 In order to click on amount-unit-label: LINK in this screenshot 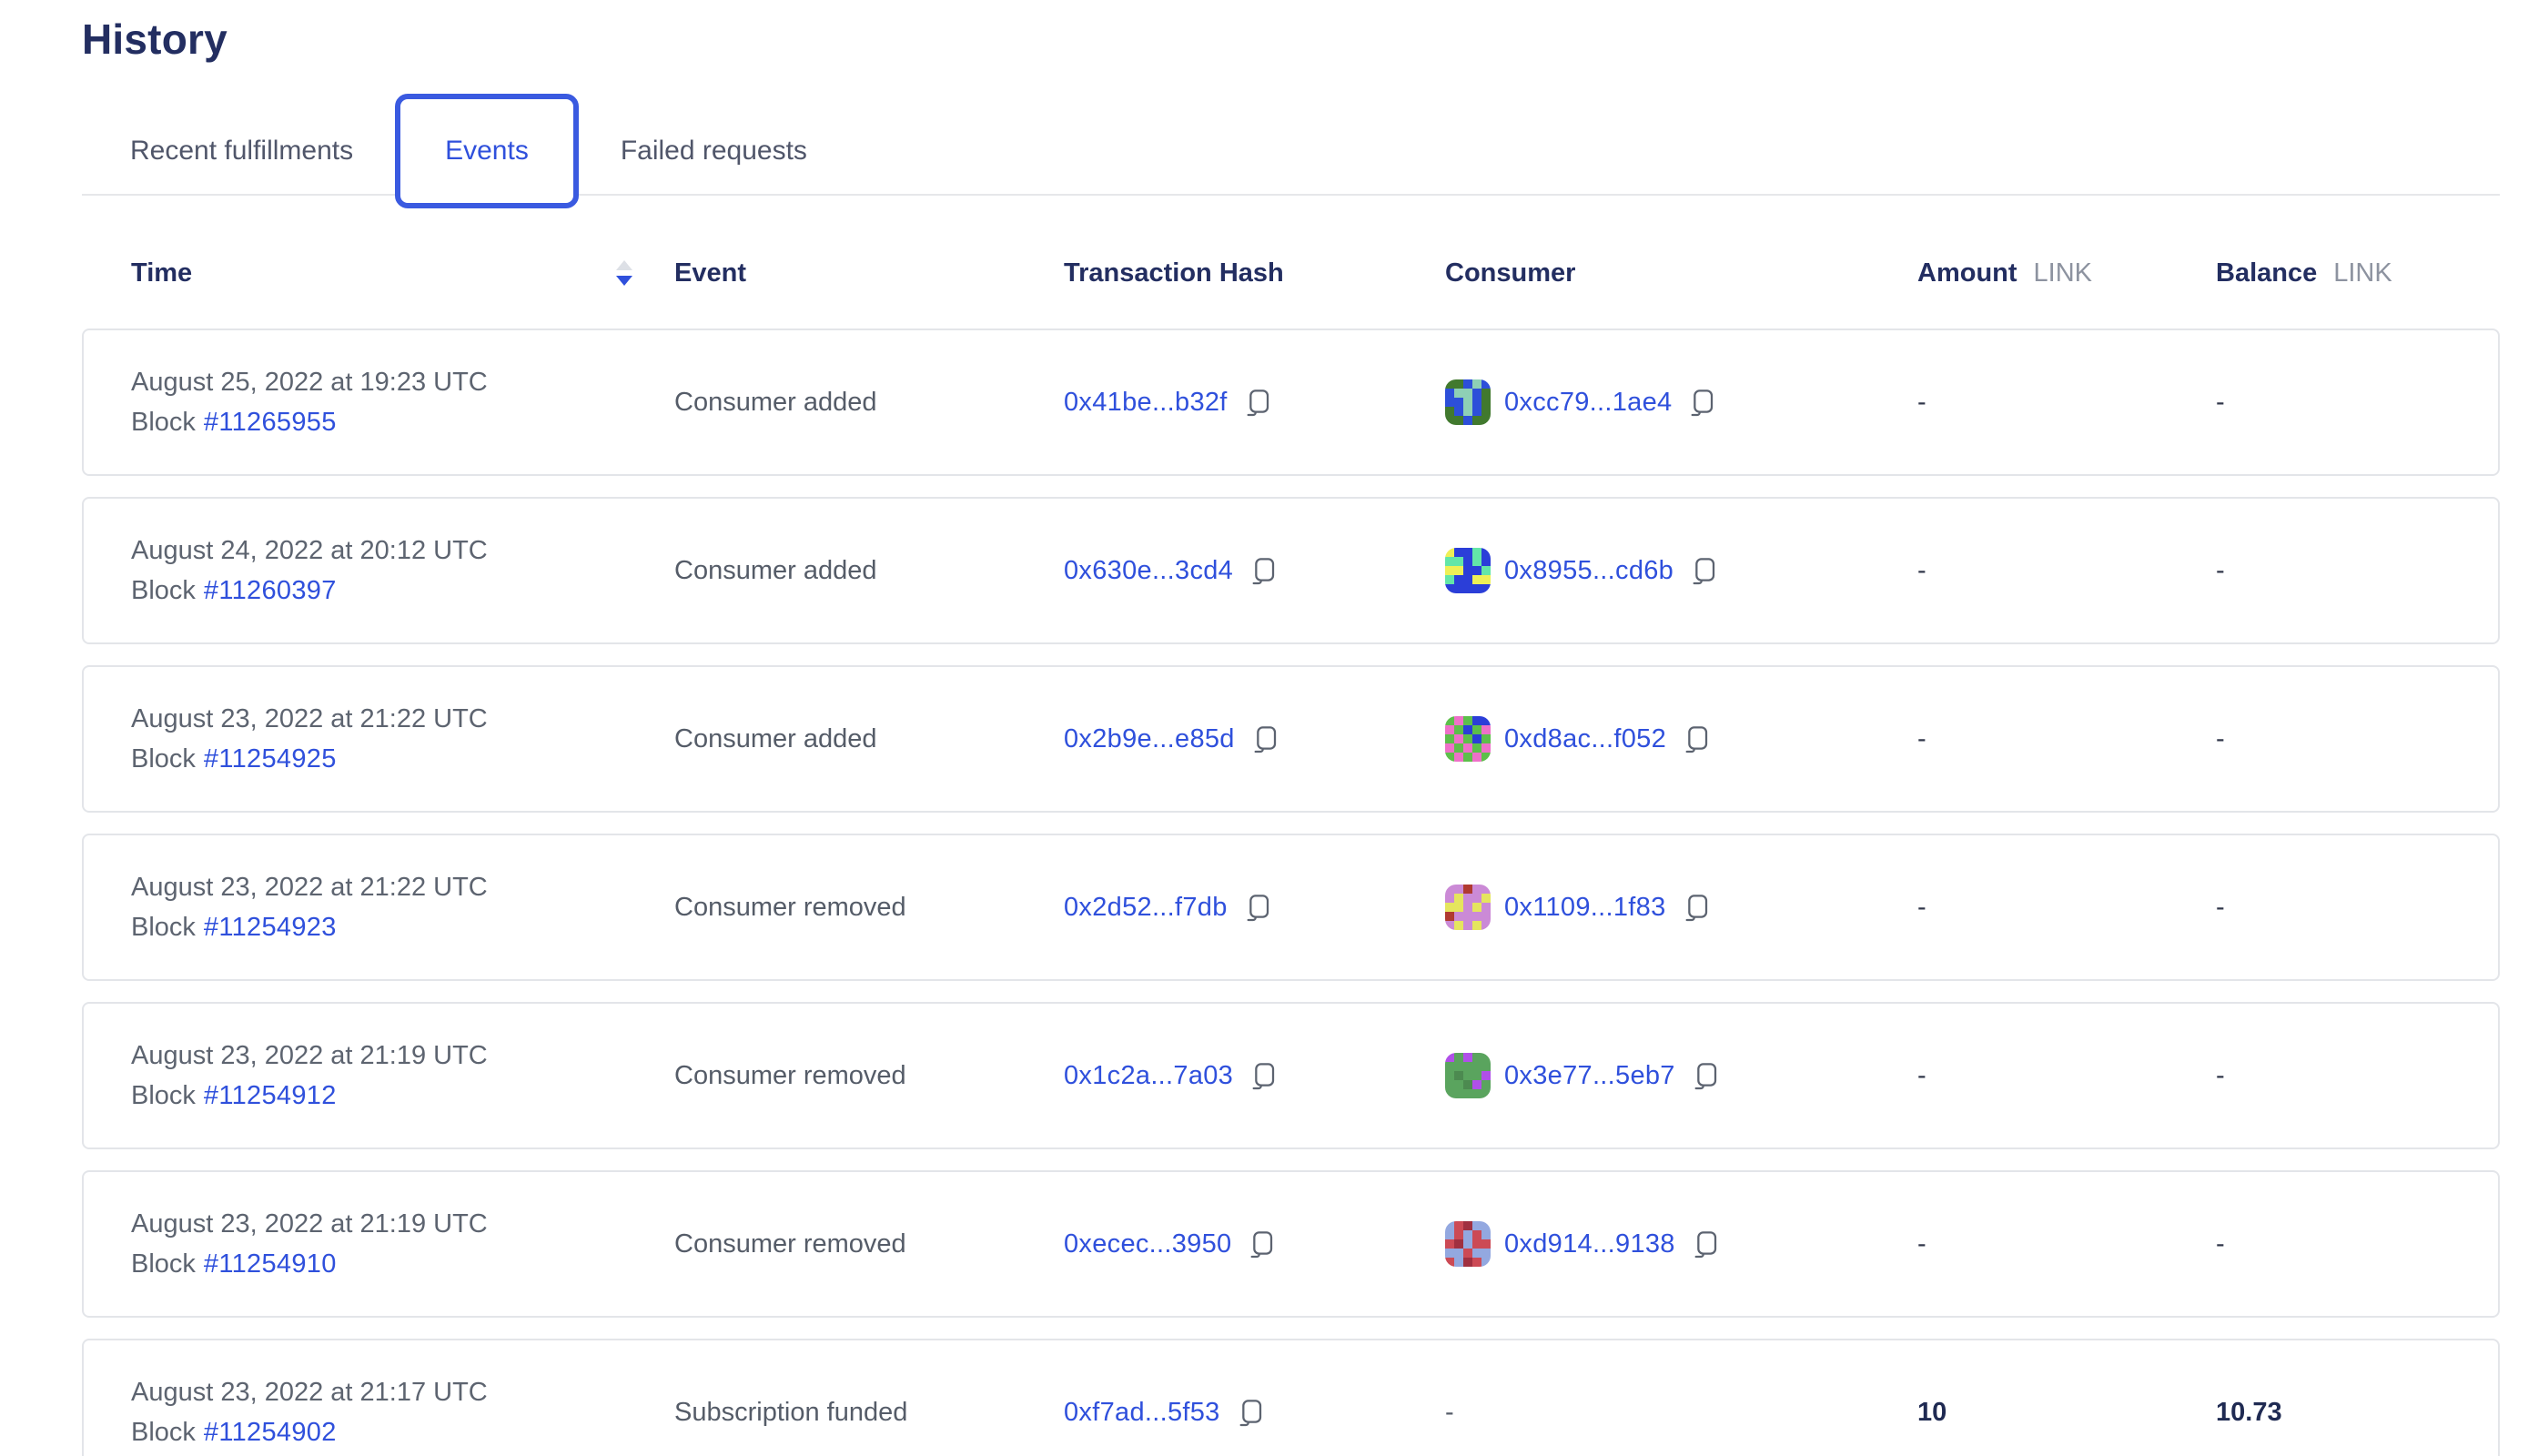, I will do `click(2063, 273)`.